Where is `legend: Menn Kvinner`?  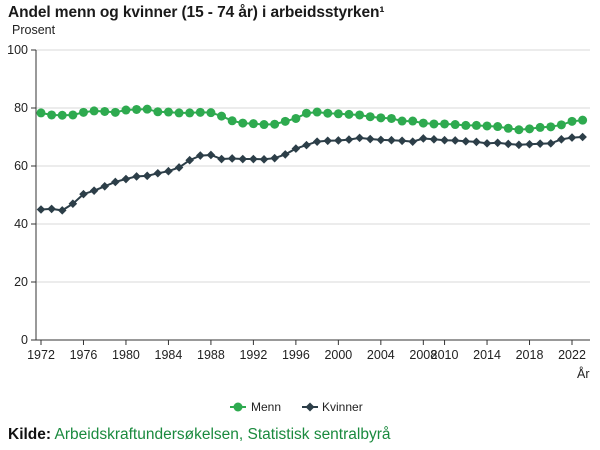 legend: Menn Kvinner is located at coordinates (296, 407).